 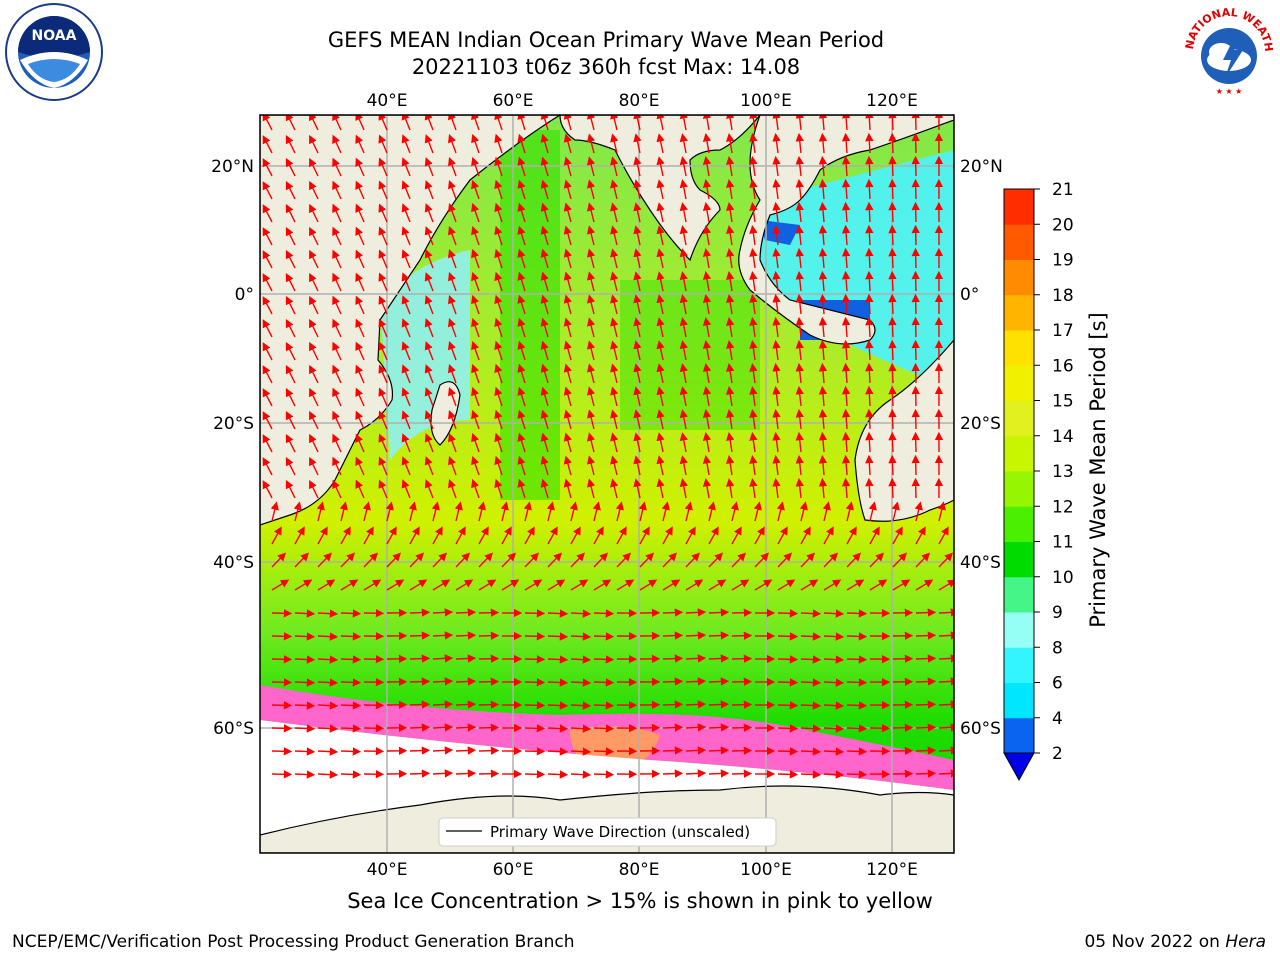 What do you see at coordinates (969, 295) in the screenshot?
I see `lat-label-right: 0°` at bounding box center [969, 295].